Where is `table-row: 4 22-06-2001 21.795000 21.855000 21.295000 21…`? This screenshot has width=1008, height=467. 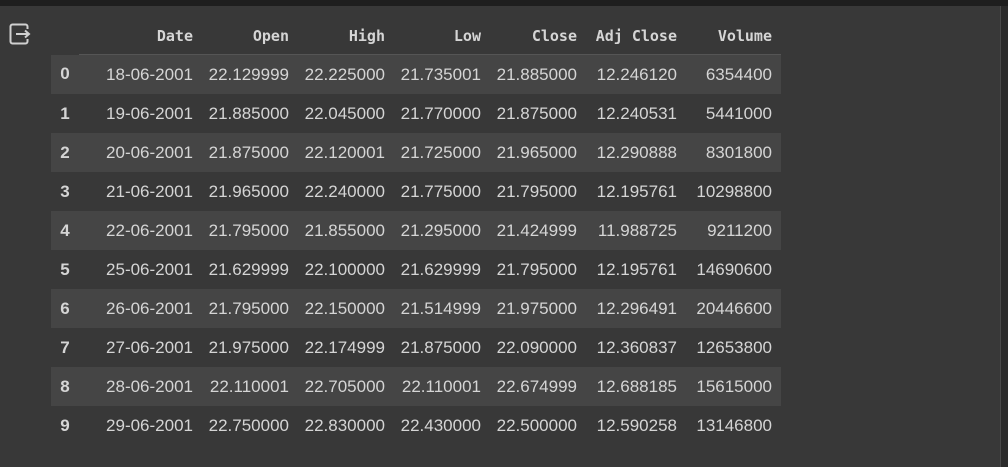 table-row: 4 22-06-2001 21.795000 21.855000 21.295000 21… is located at coordinates (416, 230).